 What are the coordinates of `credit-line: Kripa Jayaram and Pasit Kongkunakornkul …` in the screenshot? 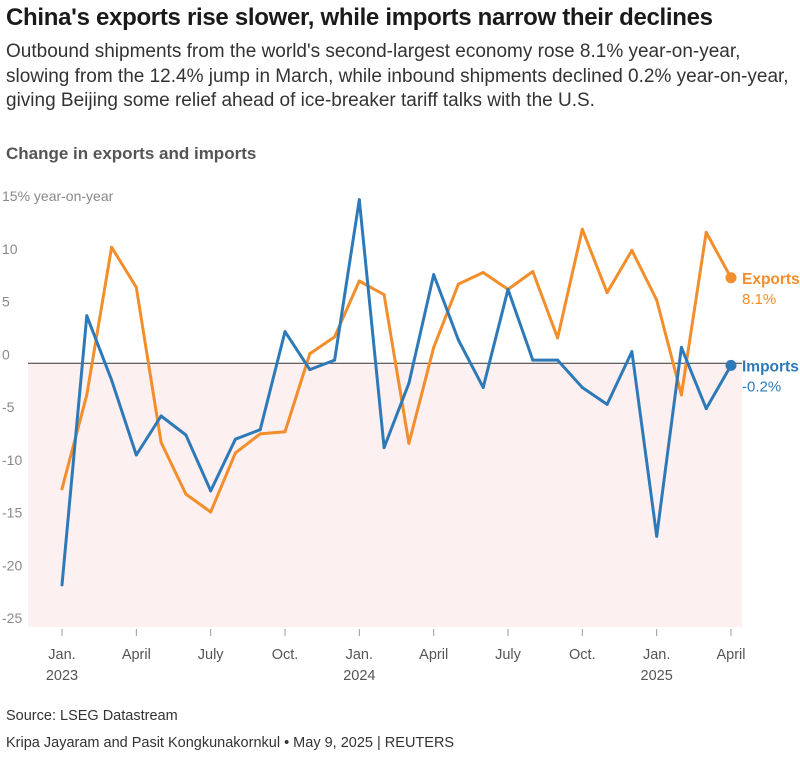 It's located at (230, 743).